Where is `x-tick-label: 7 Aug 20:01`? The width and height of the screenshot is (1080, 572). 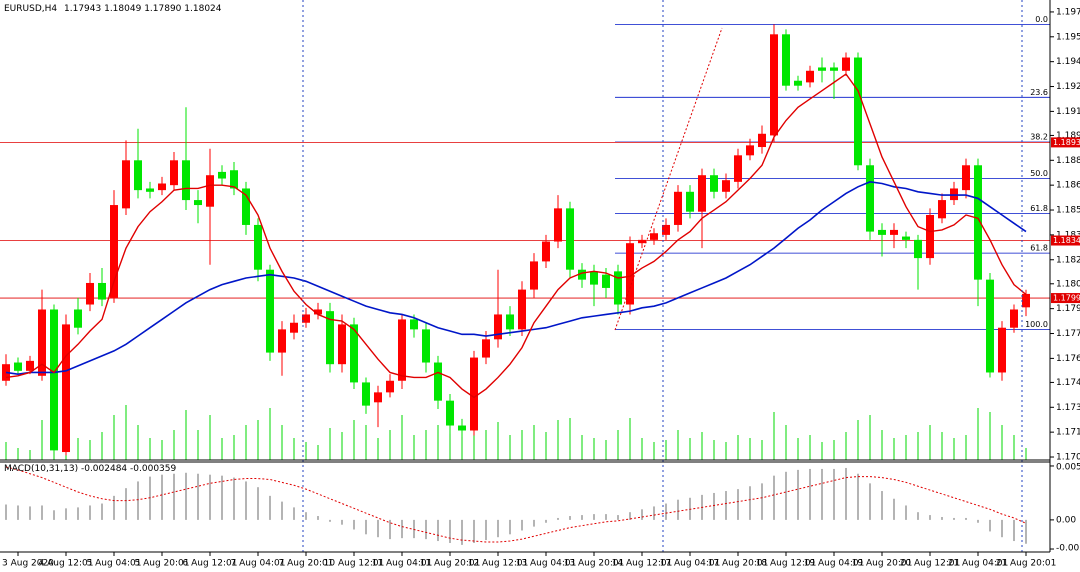 x-tick-label: 7 Aug 20:01 is located at coordinates (306, 564).